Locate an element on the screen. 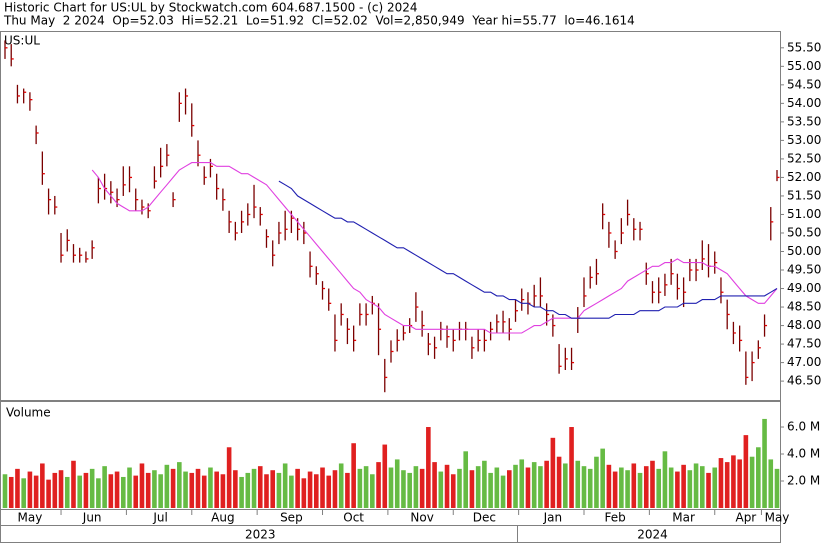  x-tick-label: Oct is located at coordinates (353, 518).